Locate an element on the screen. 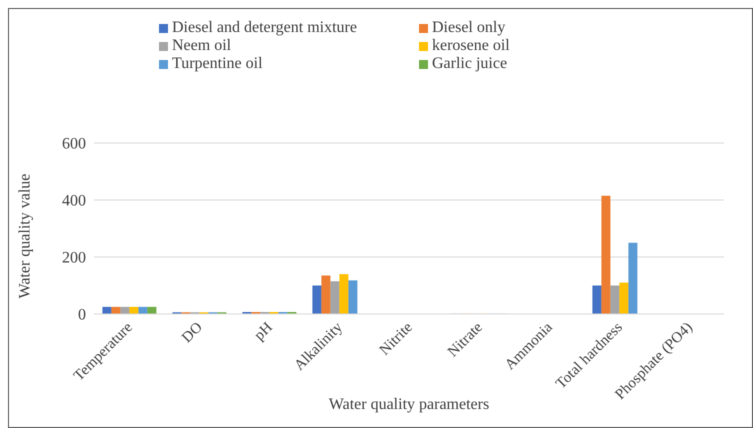 The height and width of the screenshot is (428, 753). y-tick-label: 600 is located at coordinates (74, 144).